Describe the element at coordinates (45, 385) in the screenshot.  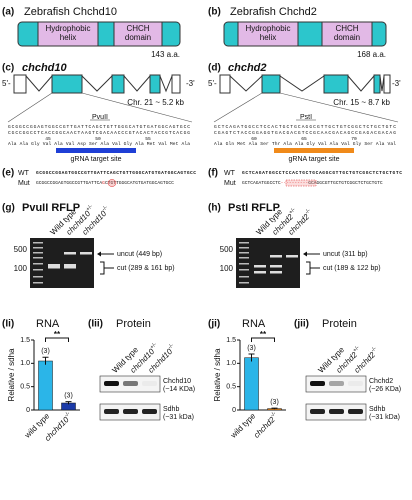
I see `bar` at that location.